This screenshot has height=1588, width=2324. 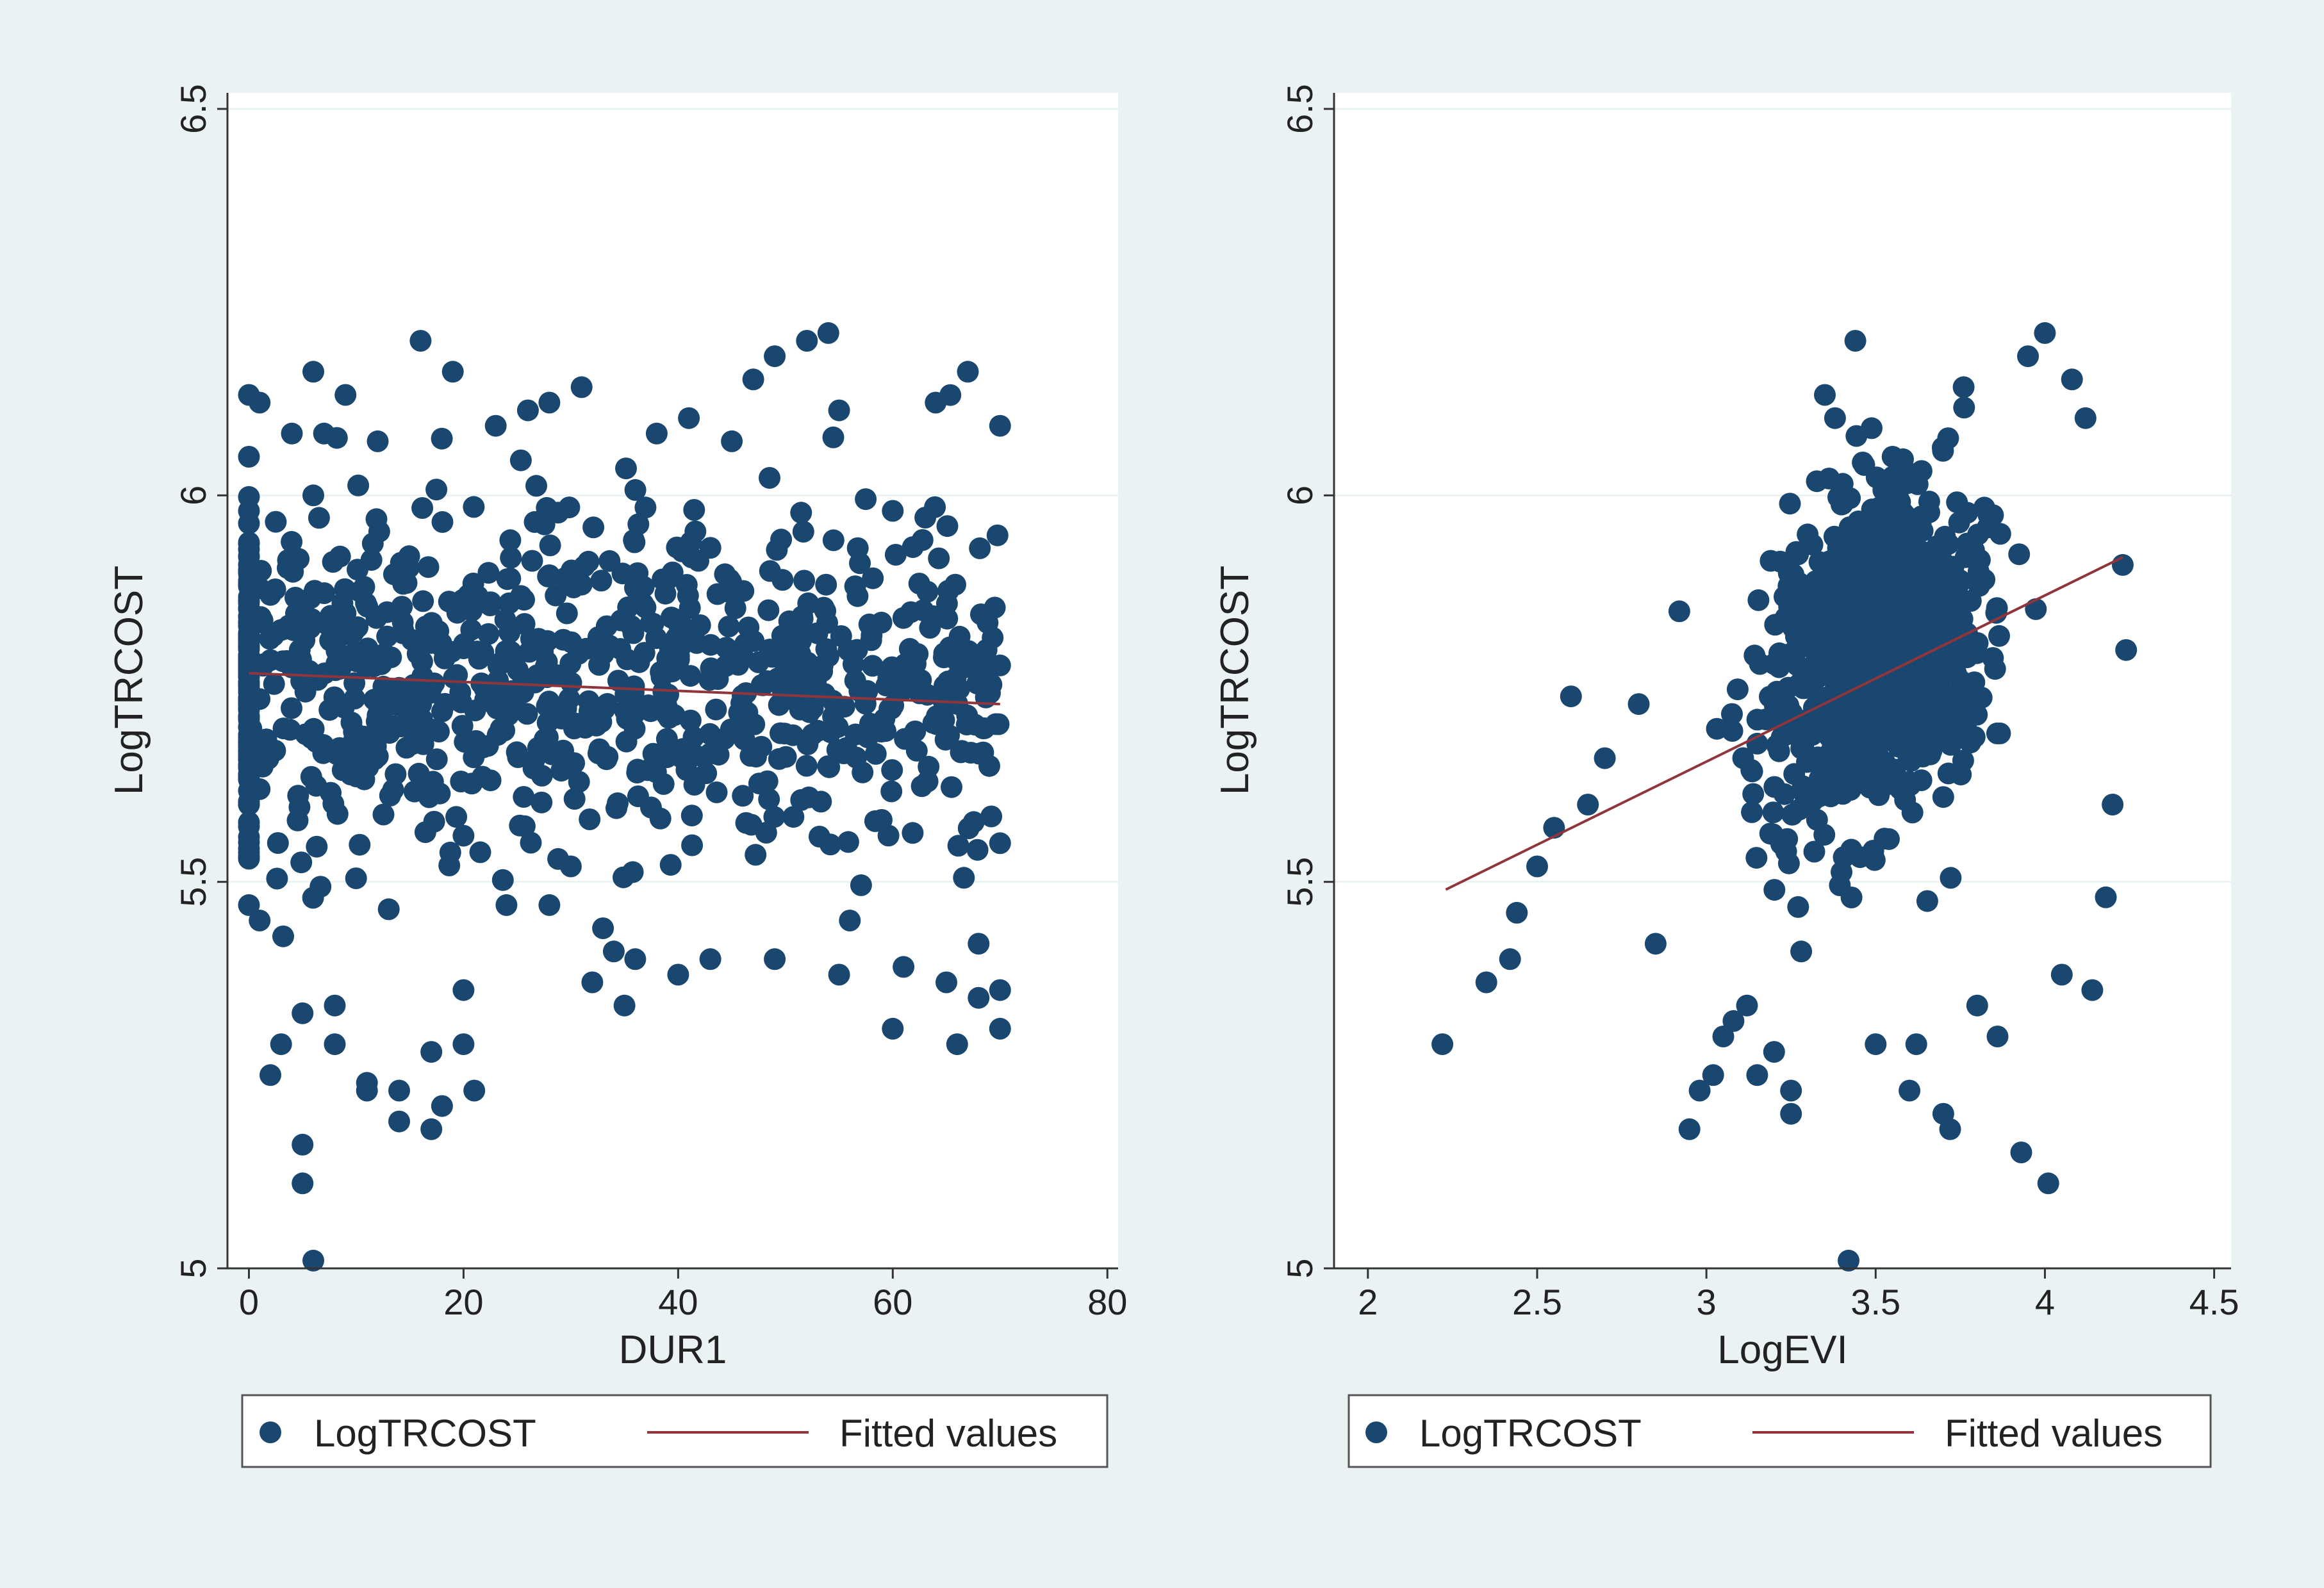 What do you see at coordinates (2045, 1302) in the screenshot?
I see `x-tick-label: 4` at bounding box center [2045, 1302].